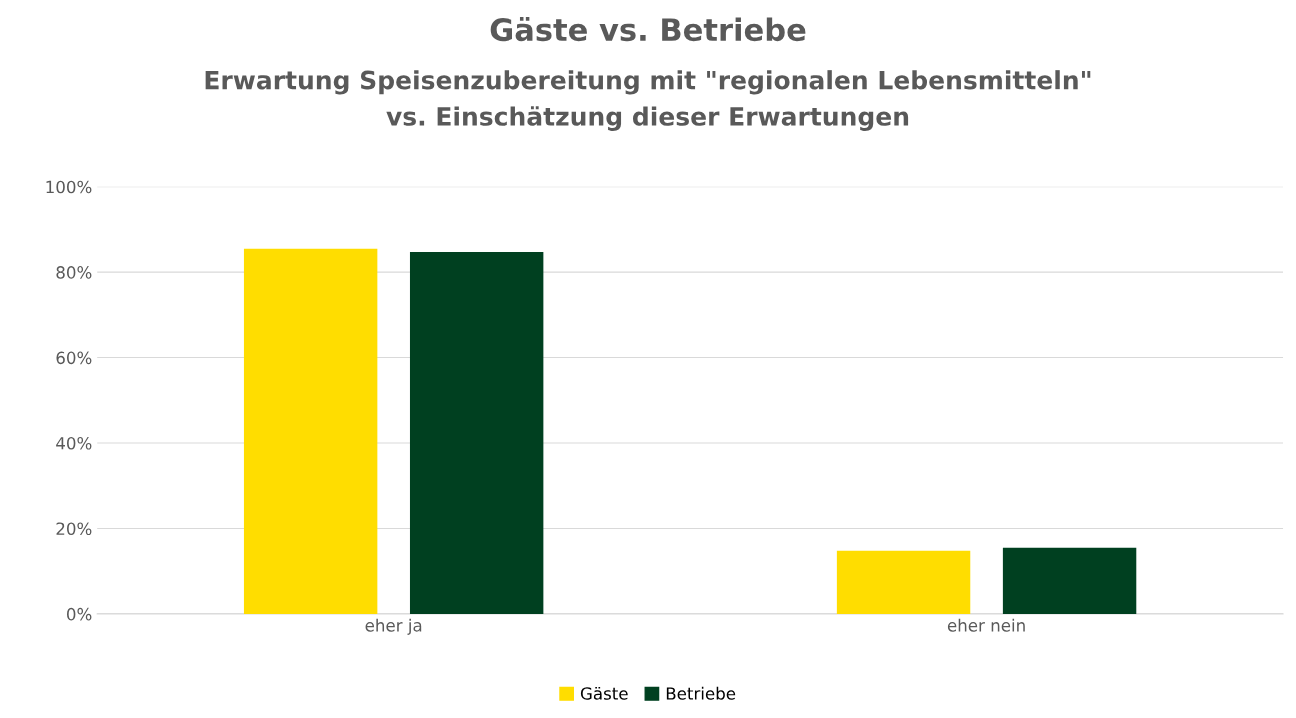 The height and width of the screenshot is (718, 1296). What do you see at coordinates (74, 272) in the screenshot?
I see `y-tick-label: 80%` at bounding box center [74, 272].